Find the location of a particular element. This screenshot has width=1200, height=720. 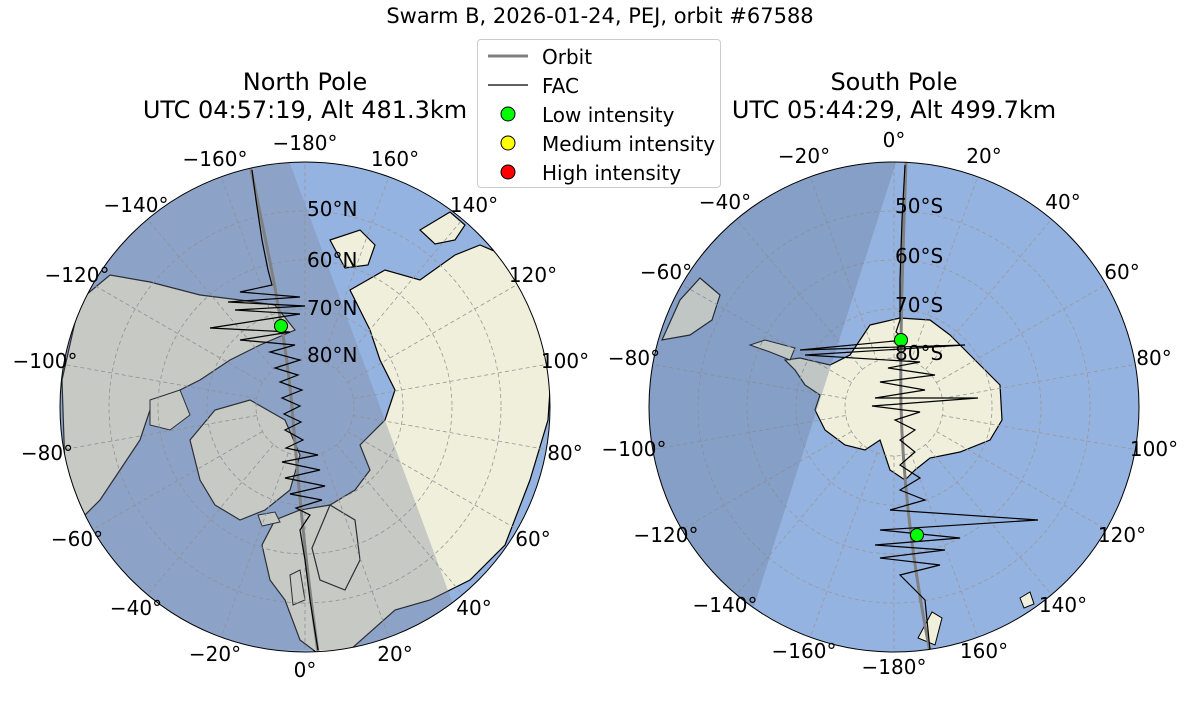

legend-item-fac: FAC is located at coordinates (600, 85).